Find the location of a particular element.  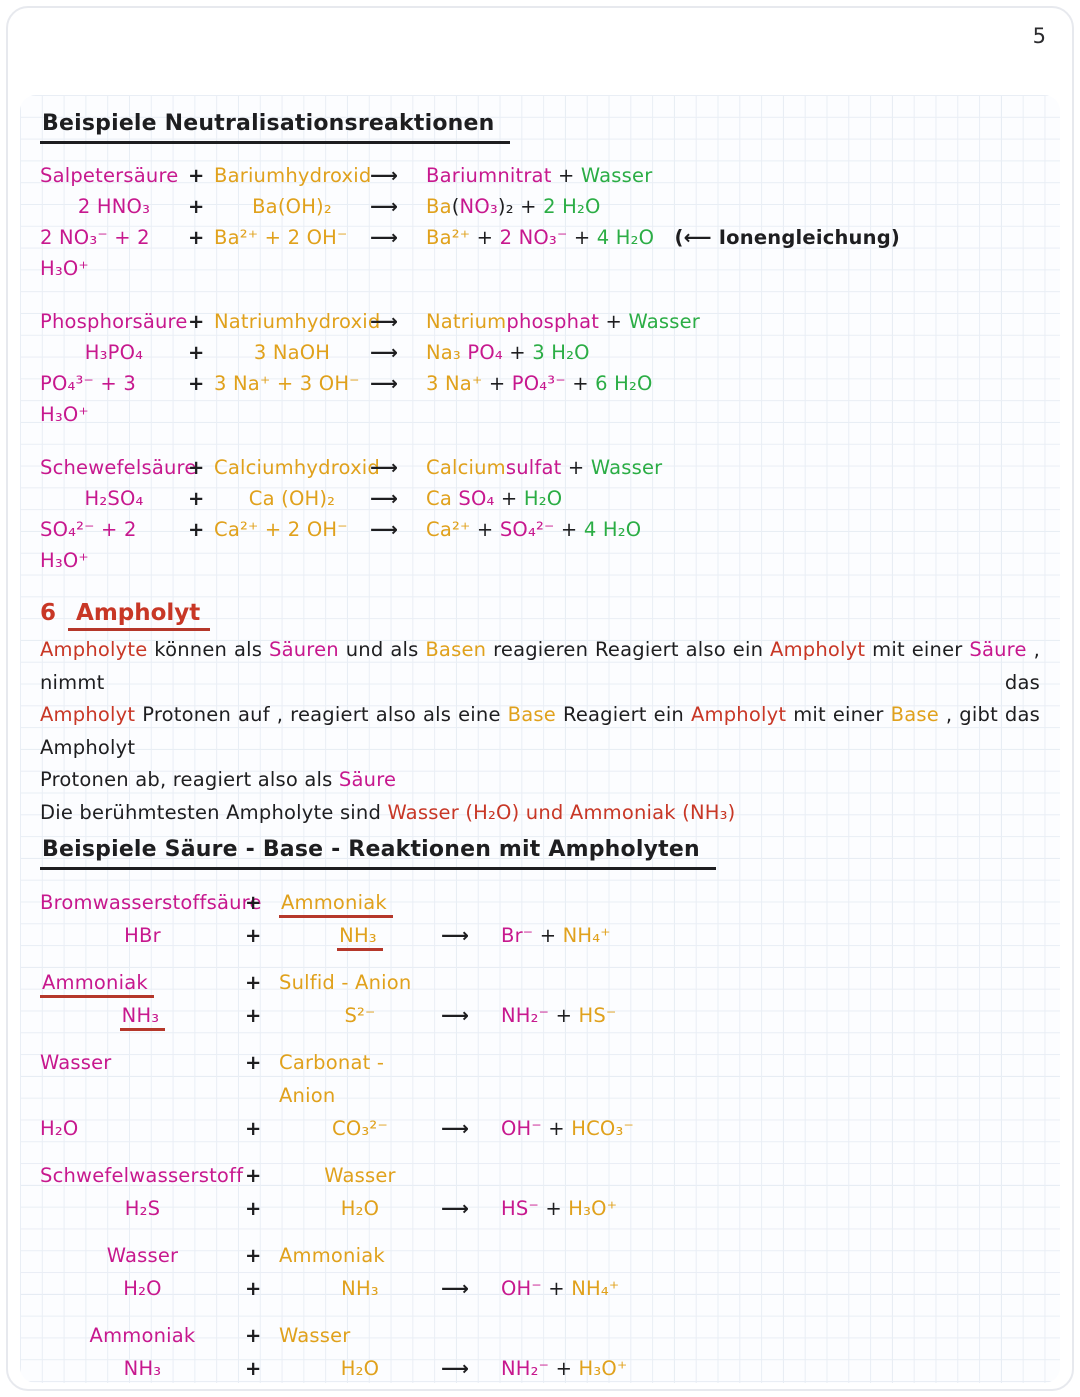

pair-rows: Ammoniak + Sulfid - Anion is located at coordinates (540, 999).